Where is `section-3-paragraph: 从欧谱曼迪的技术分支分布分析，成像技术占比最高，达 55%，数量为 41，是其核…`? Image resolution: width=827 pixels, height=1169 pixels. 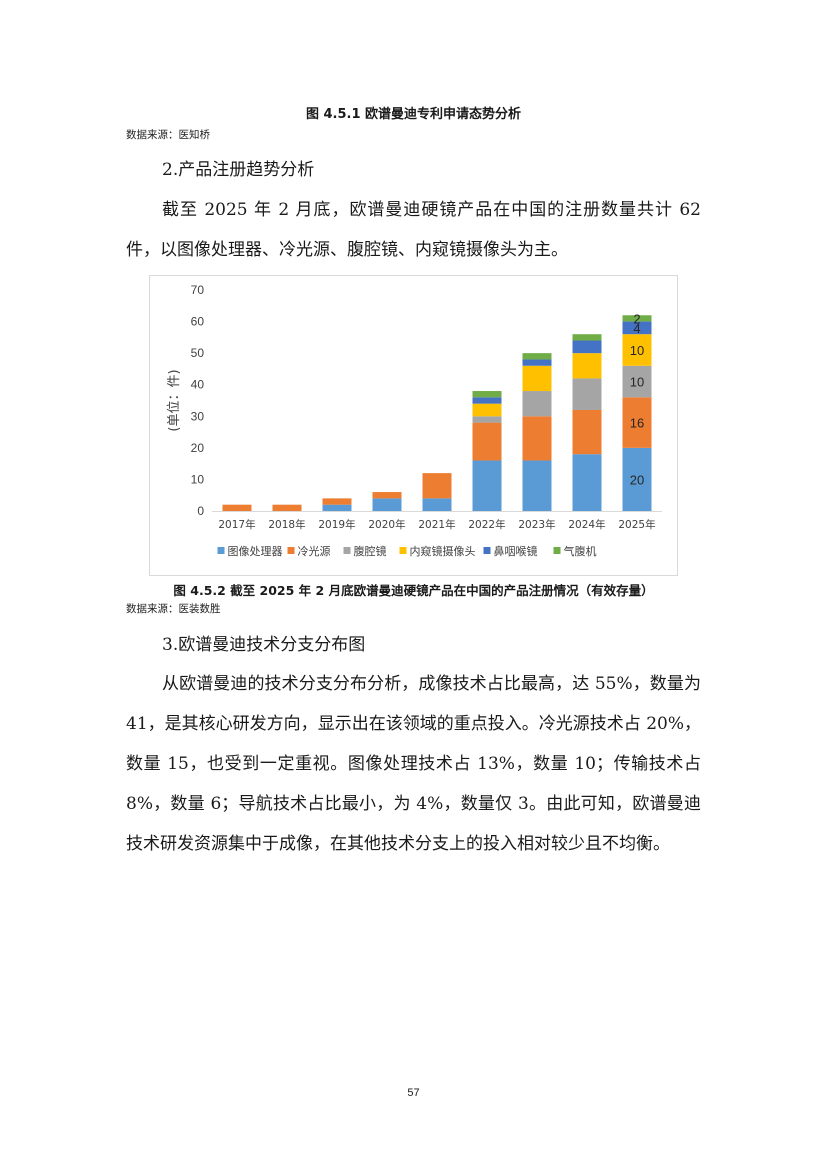 section-3-paragraph: 从欧谱曼迪的技术分支分布分析，成像技术占比最高，达 55%，数量为 41，是其核… is located at coordinates (413, 764).